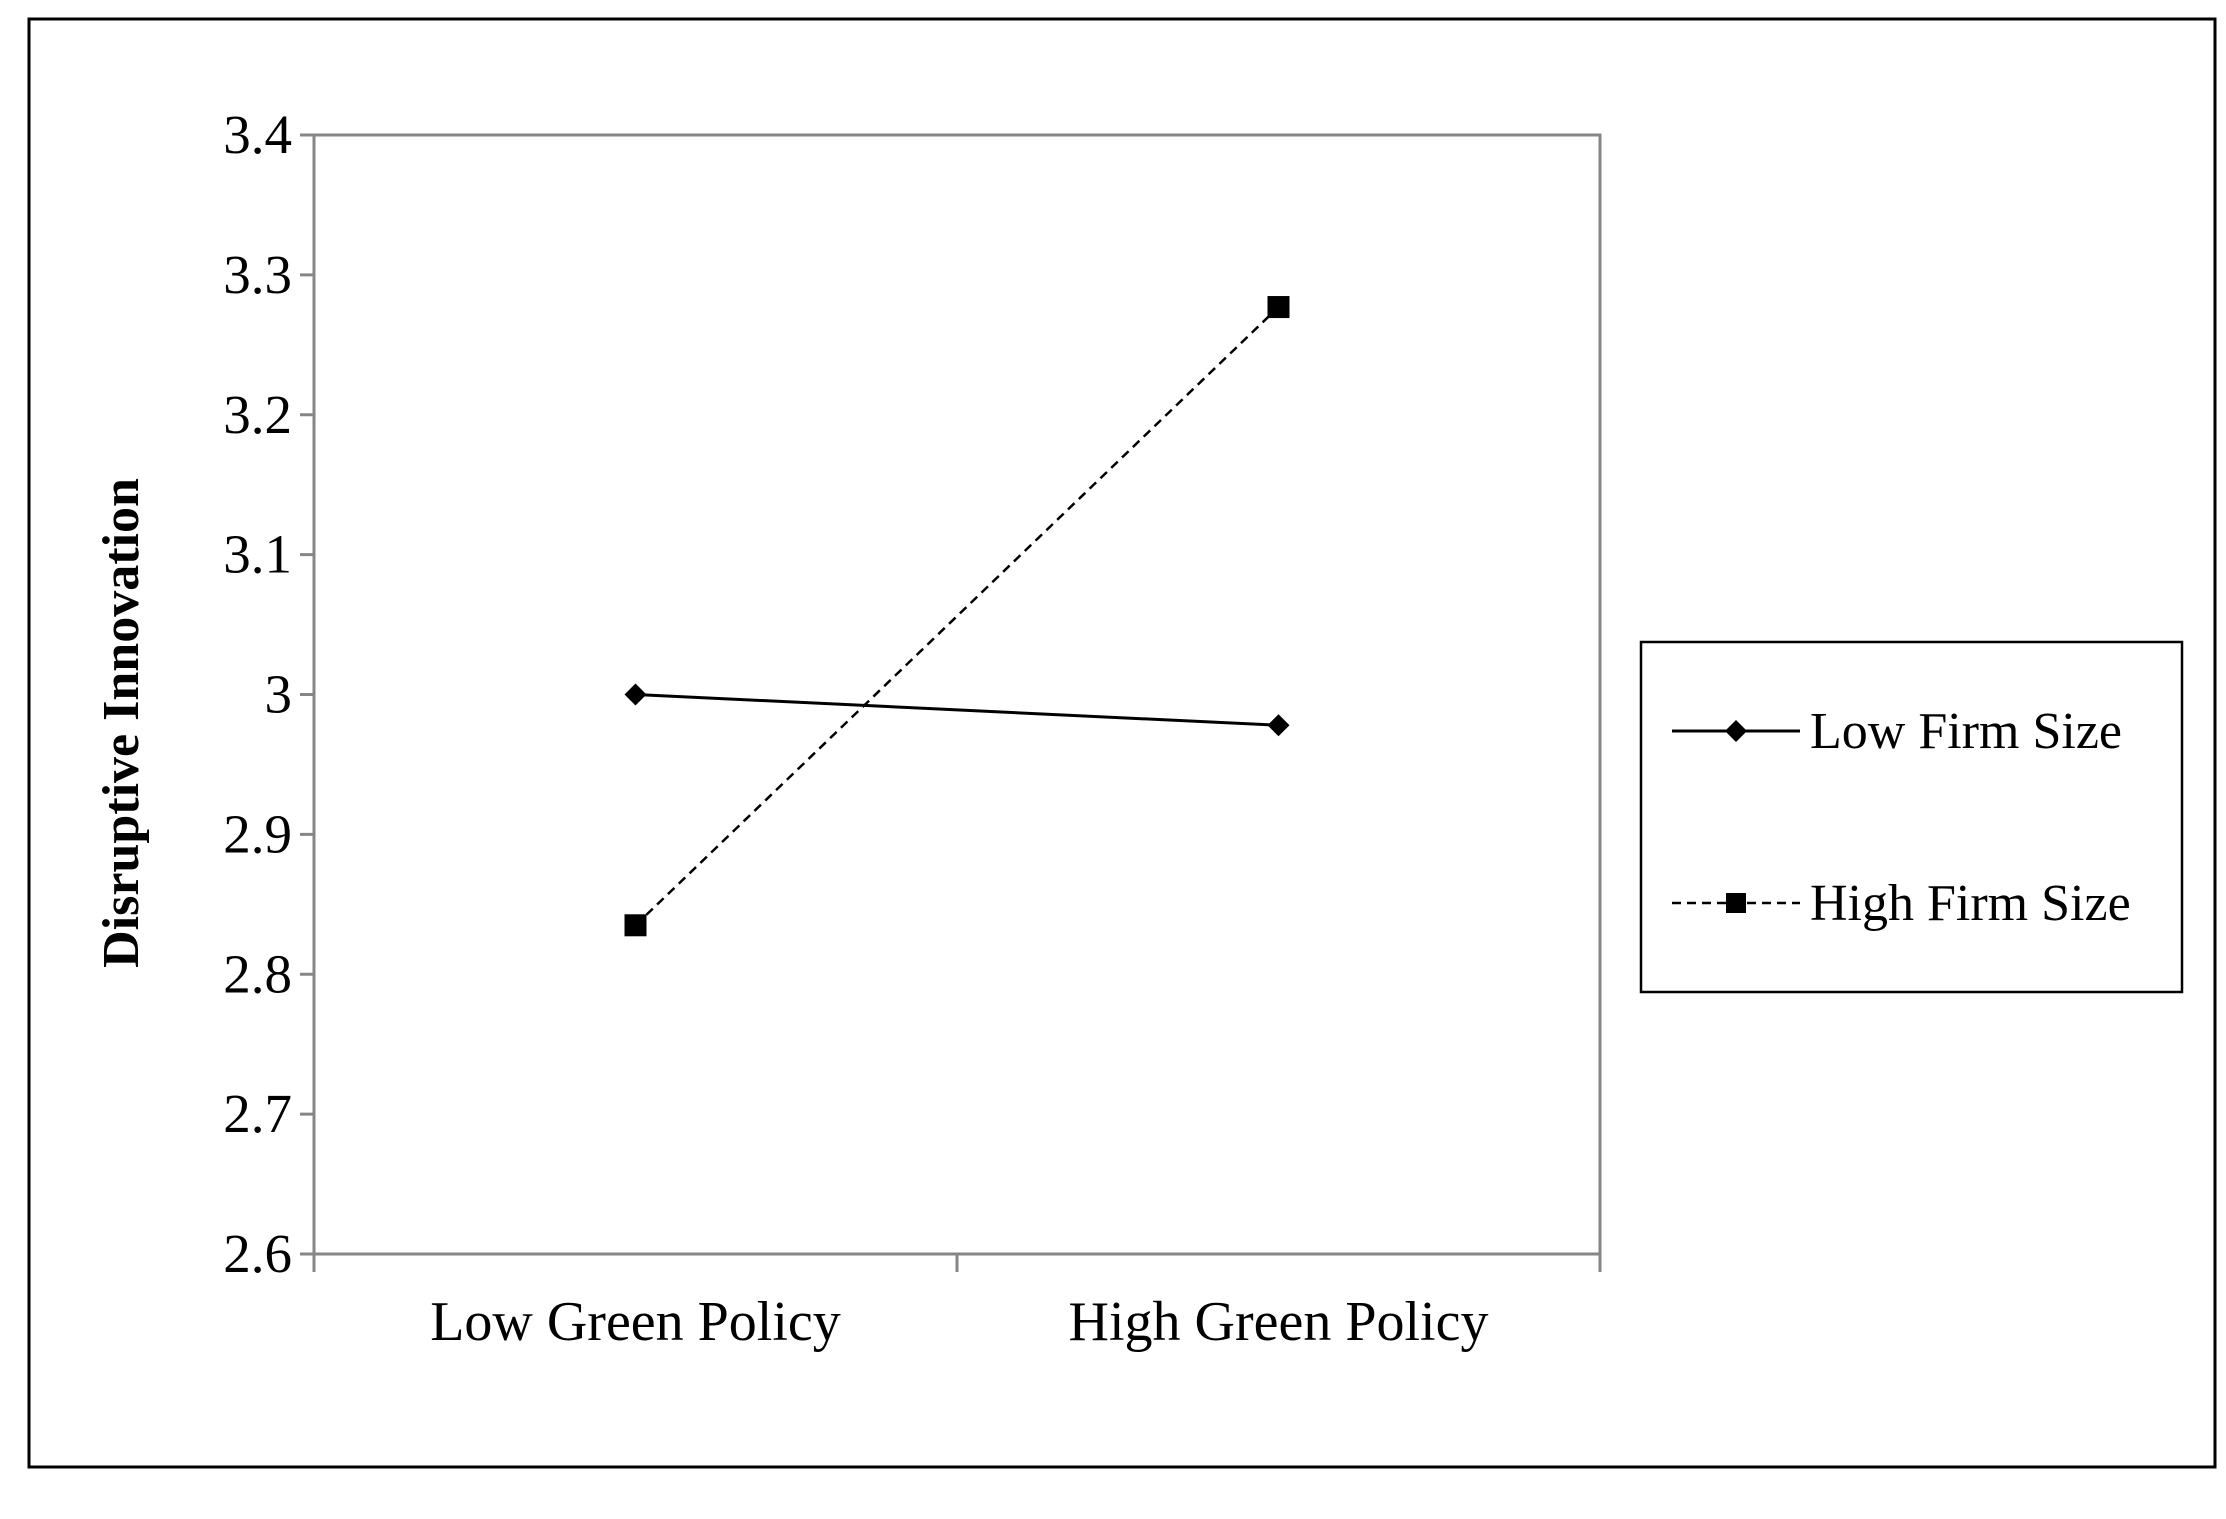 This screenshot has height=1519, width=2226. Describe the element at coordinates (957, 1303) in the screenshot. I see `x-axis: Low Green Policy High Green Policy` at that location.